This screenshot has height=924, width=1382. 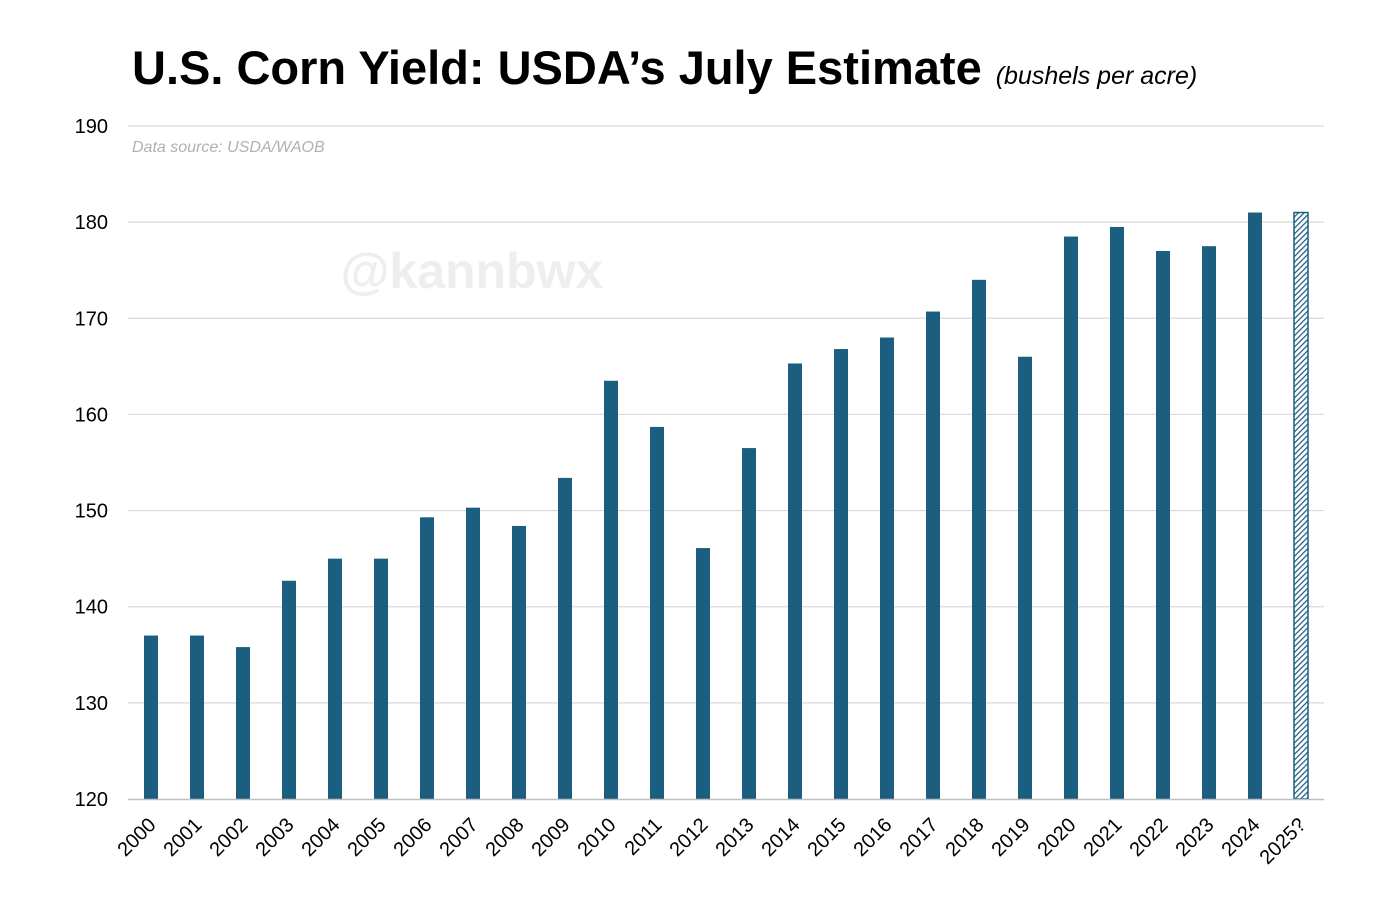 I want to click on x-tick-label: 2012, so click(x=689, y=837).